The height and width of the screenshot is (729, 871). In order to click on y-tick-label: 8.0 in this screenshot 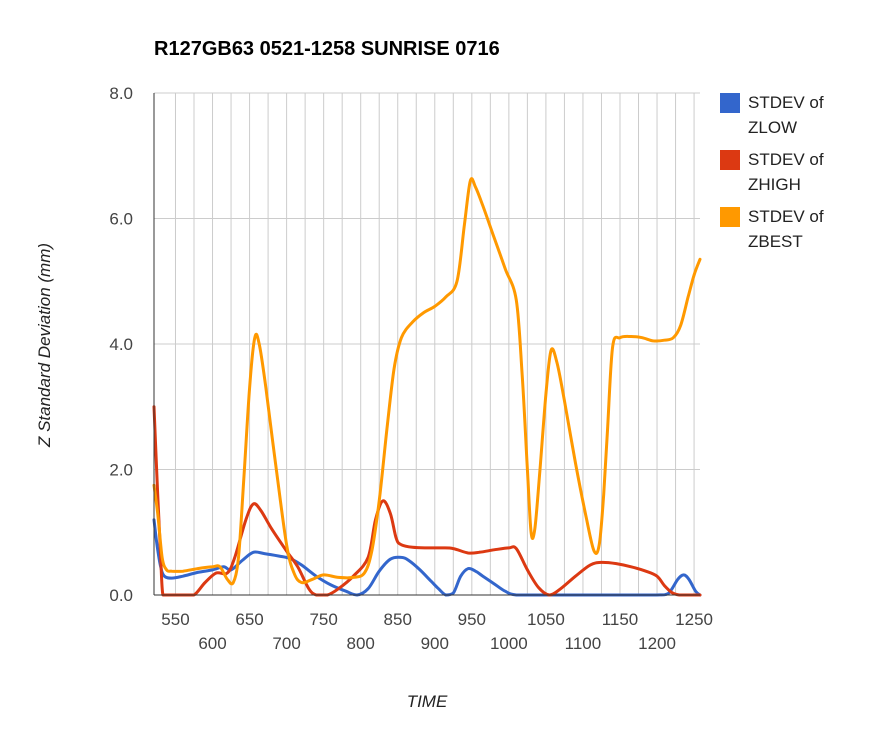, I will do `click(121, 93)`.